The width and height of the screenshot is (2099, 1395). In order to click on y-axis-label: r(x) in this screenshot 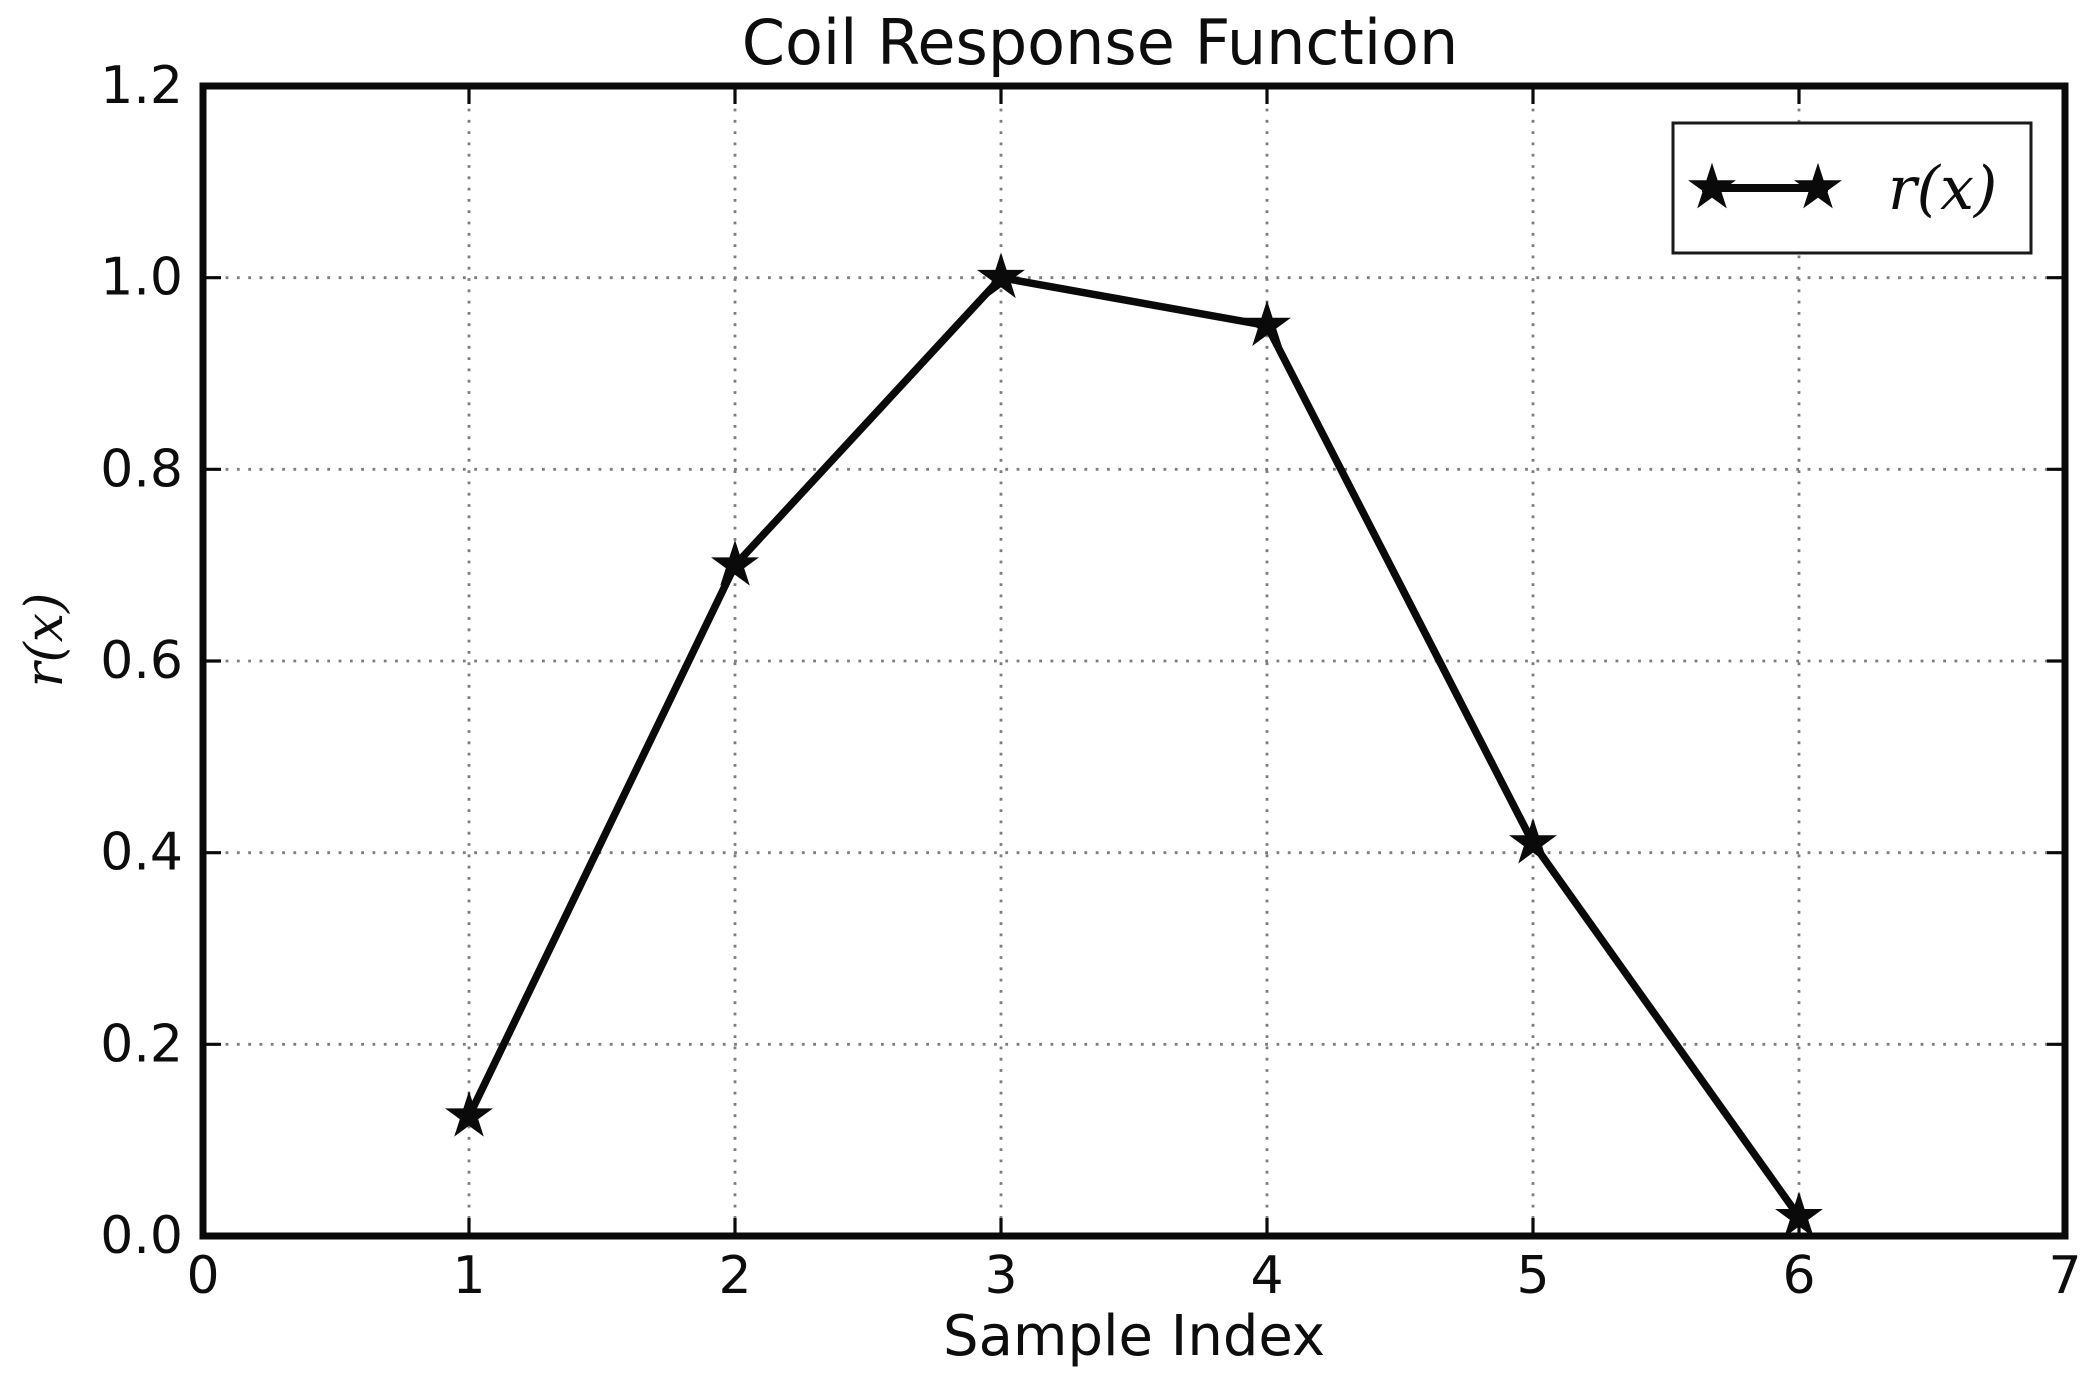, I will do `click(45, 640)`.